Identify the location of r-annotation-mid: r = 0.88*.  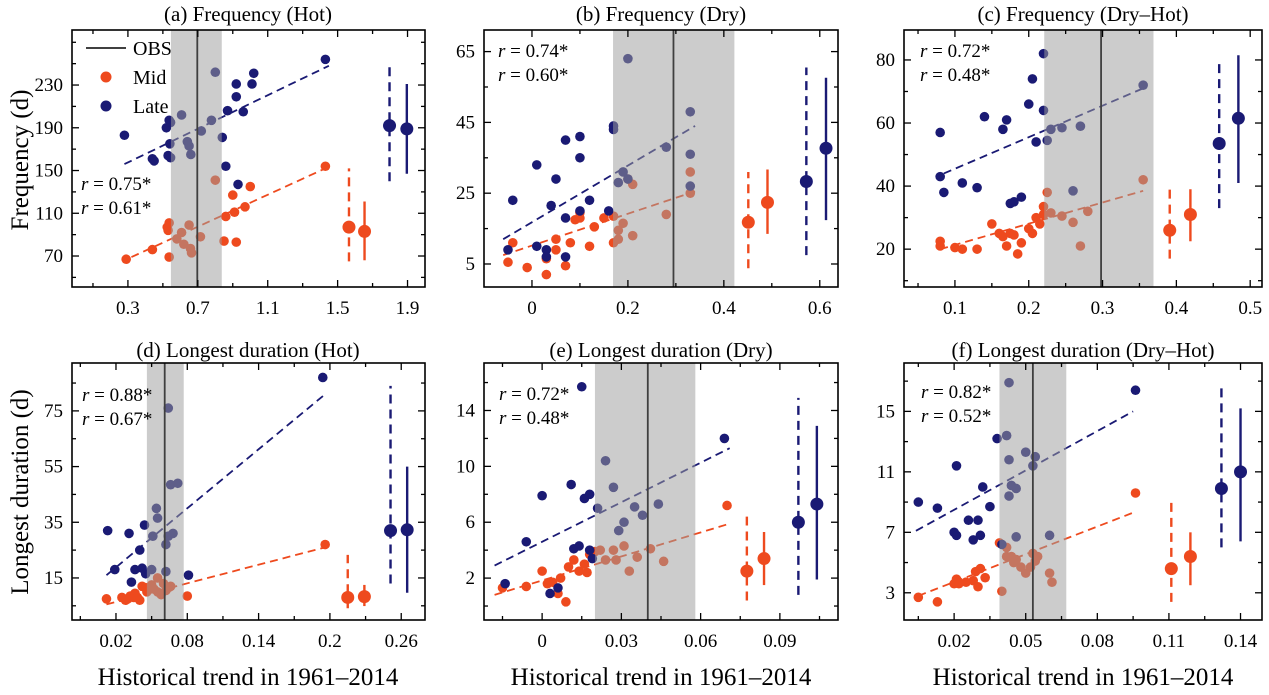
(117, 395).